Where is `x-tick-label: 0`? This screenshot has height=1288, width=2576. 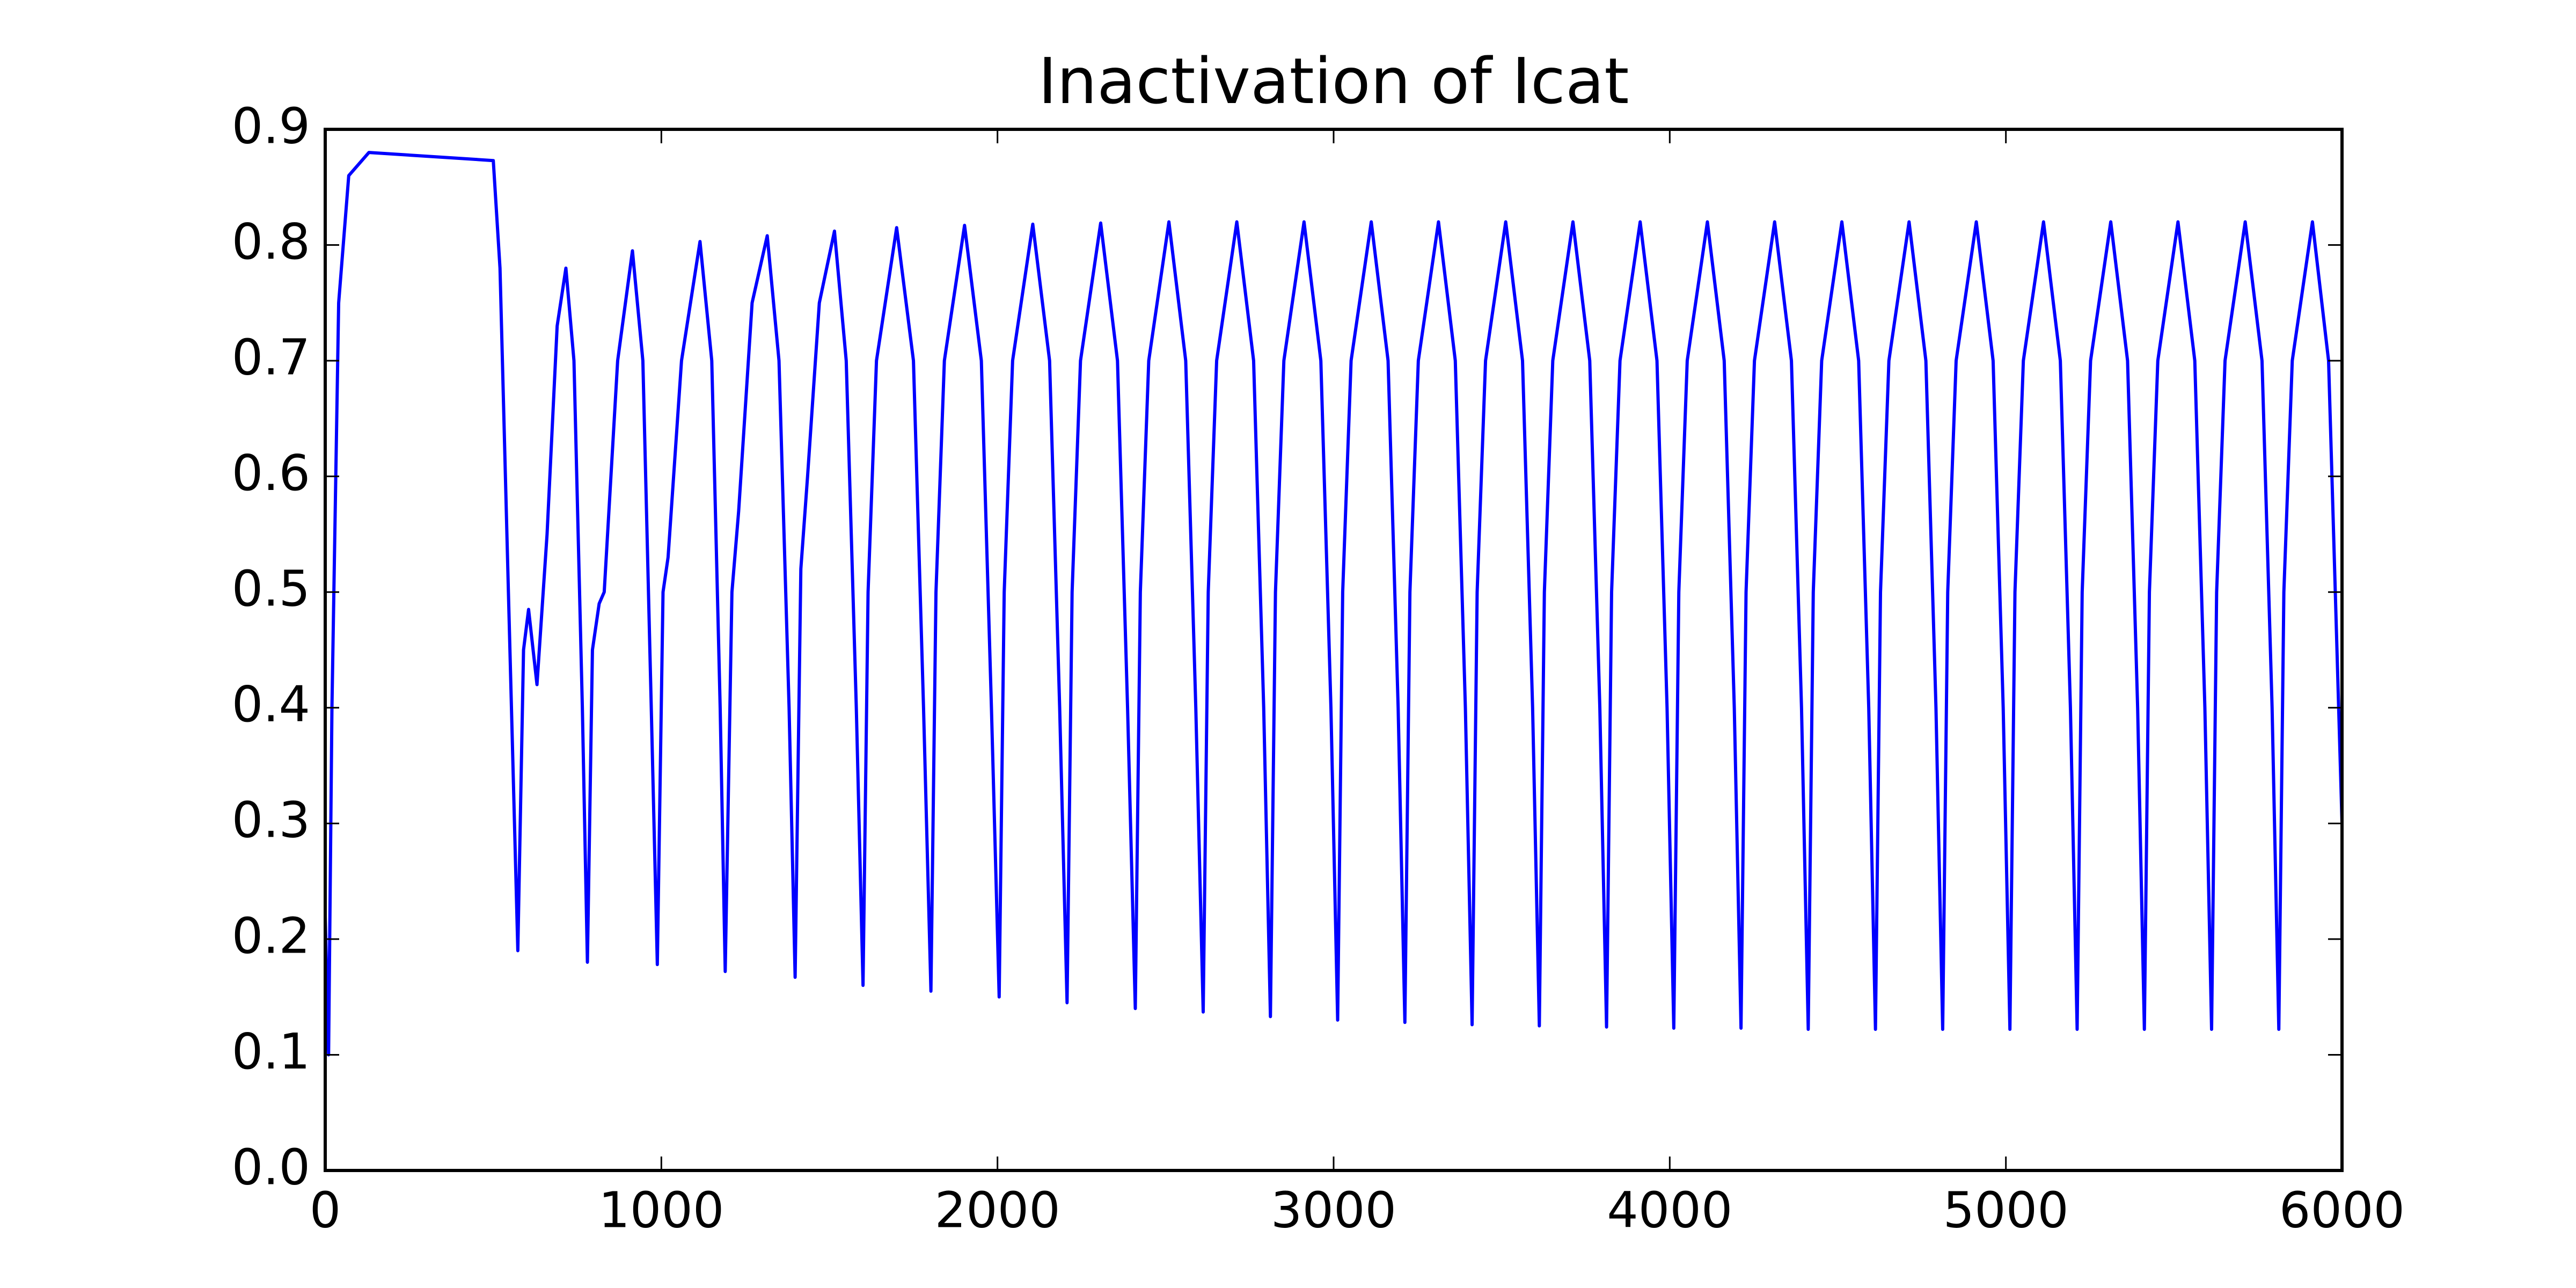
x-tick-label: 0 is located at coordinates (325, 1210).